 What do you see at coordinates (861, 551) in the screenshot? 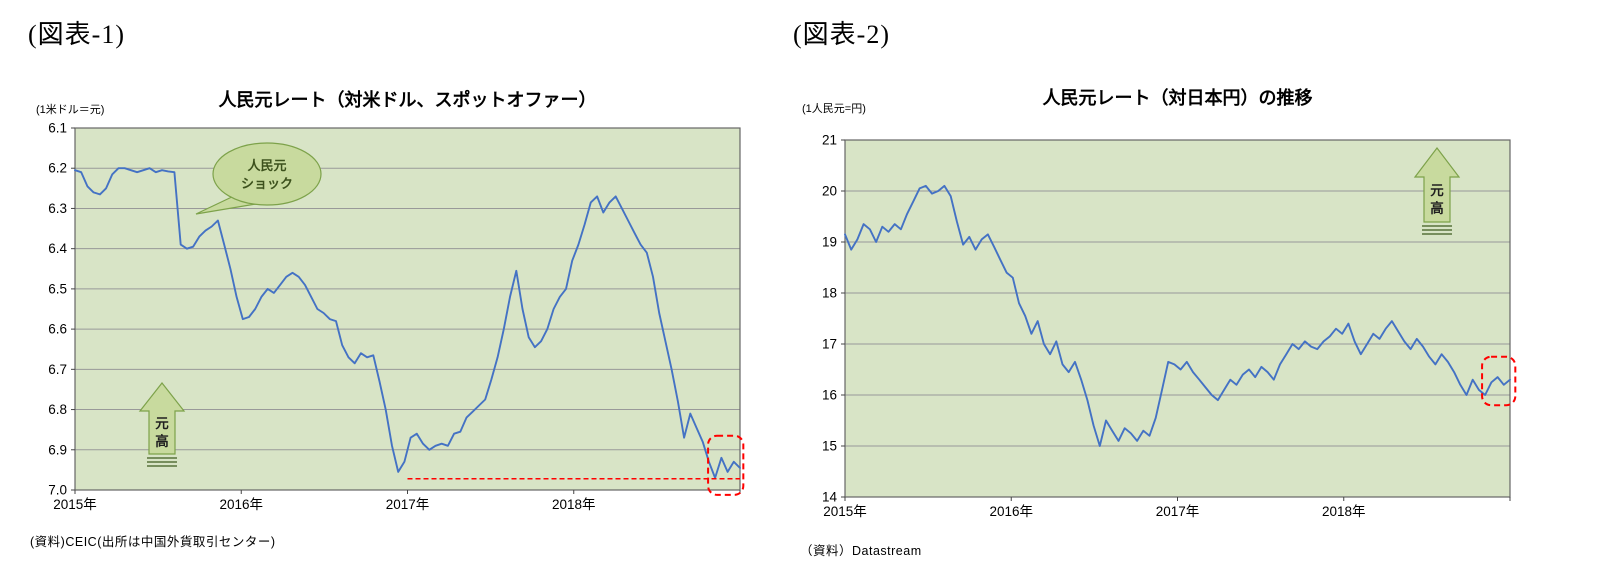
I see `chart2-source: （資料）Datastream` at bounding box center [861, 551].